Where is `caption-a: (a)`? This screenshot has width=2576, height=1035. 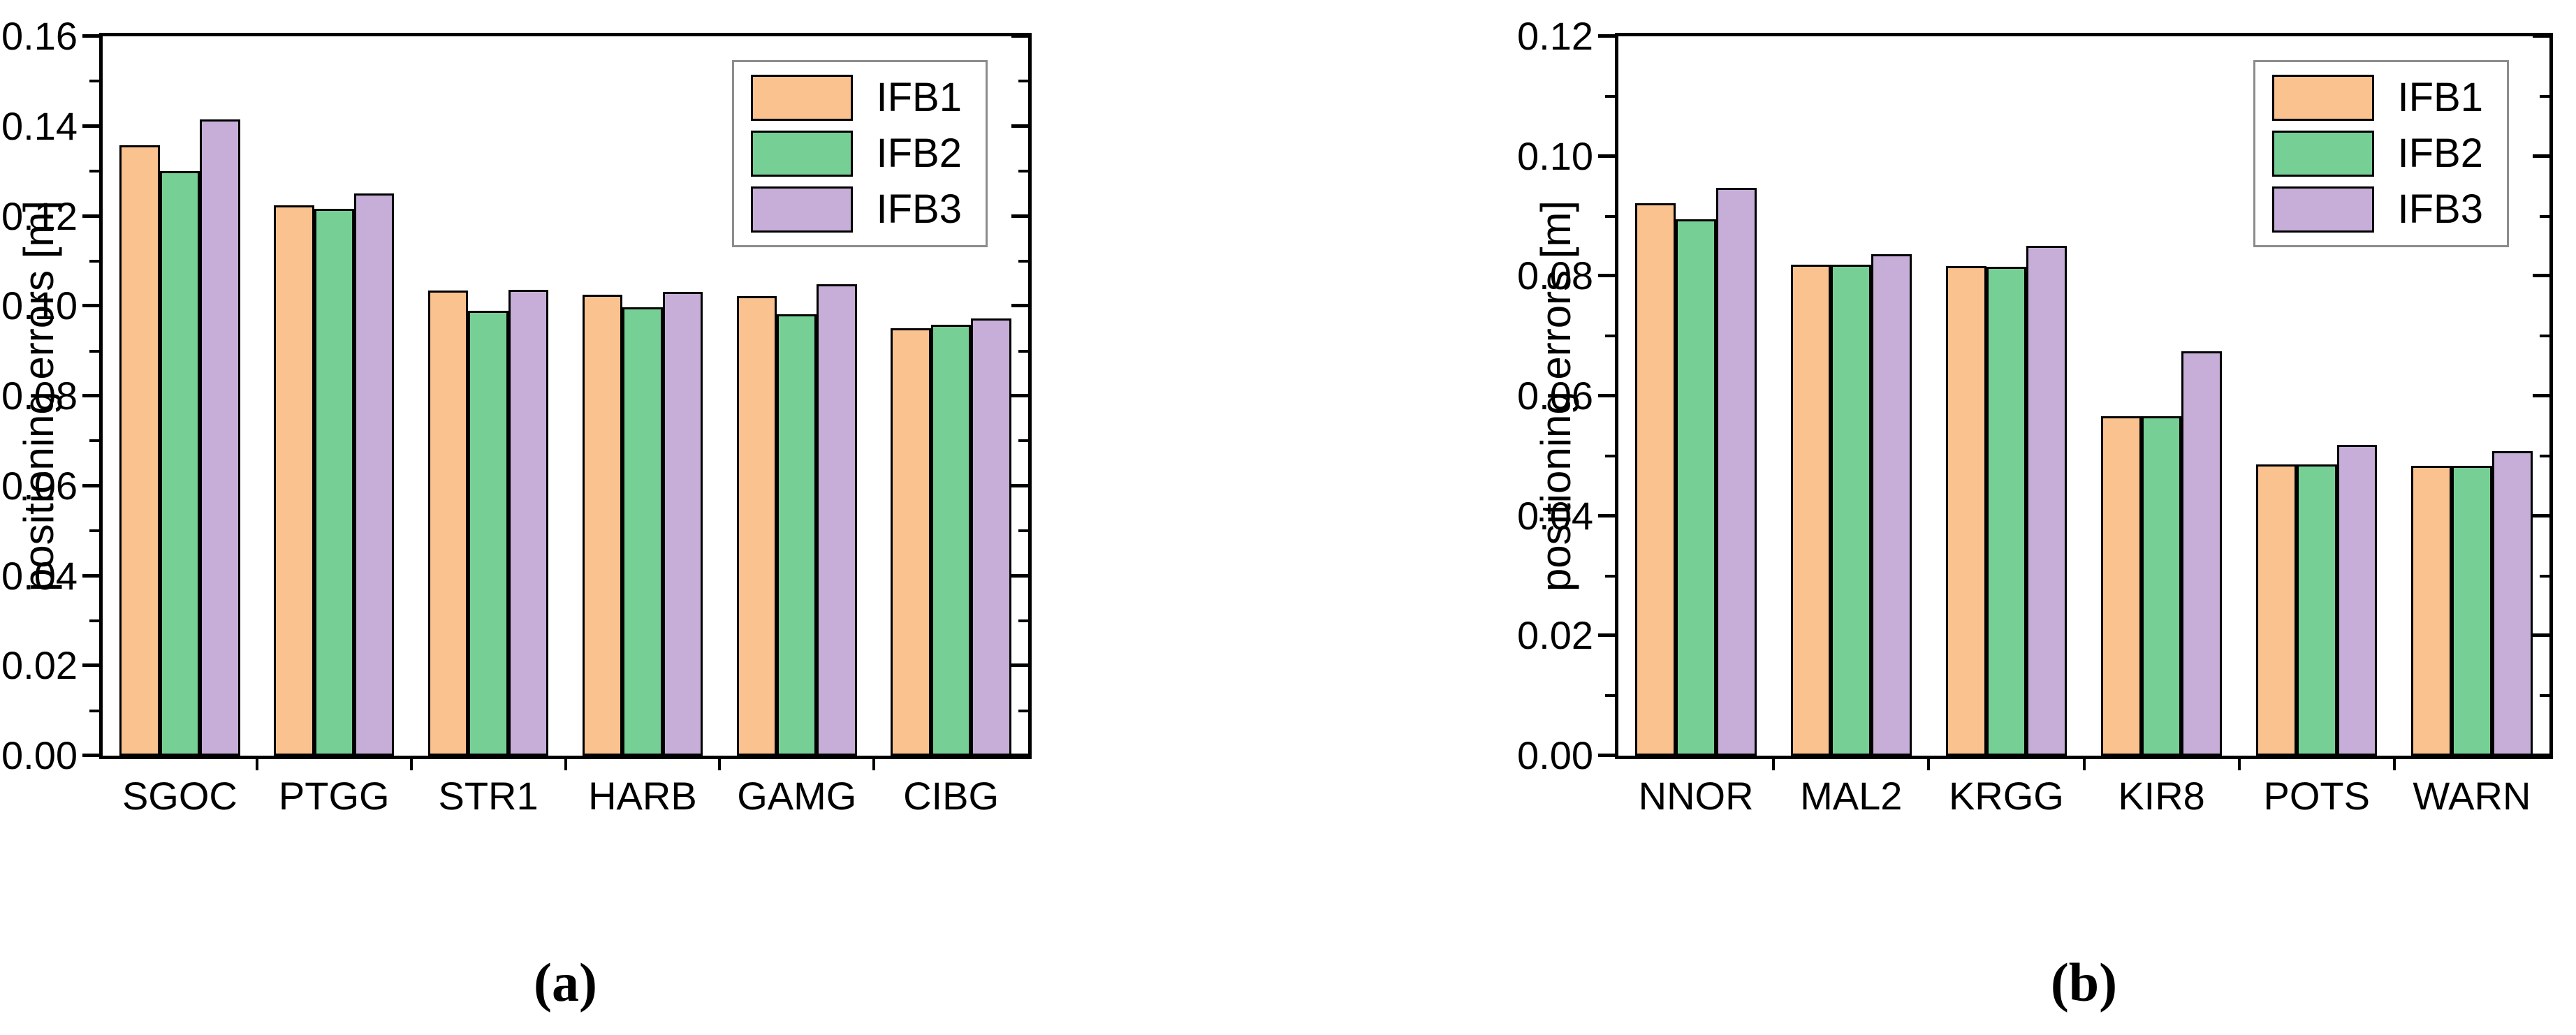
caption-a: (a) is located at coordinates (565, 982).